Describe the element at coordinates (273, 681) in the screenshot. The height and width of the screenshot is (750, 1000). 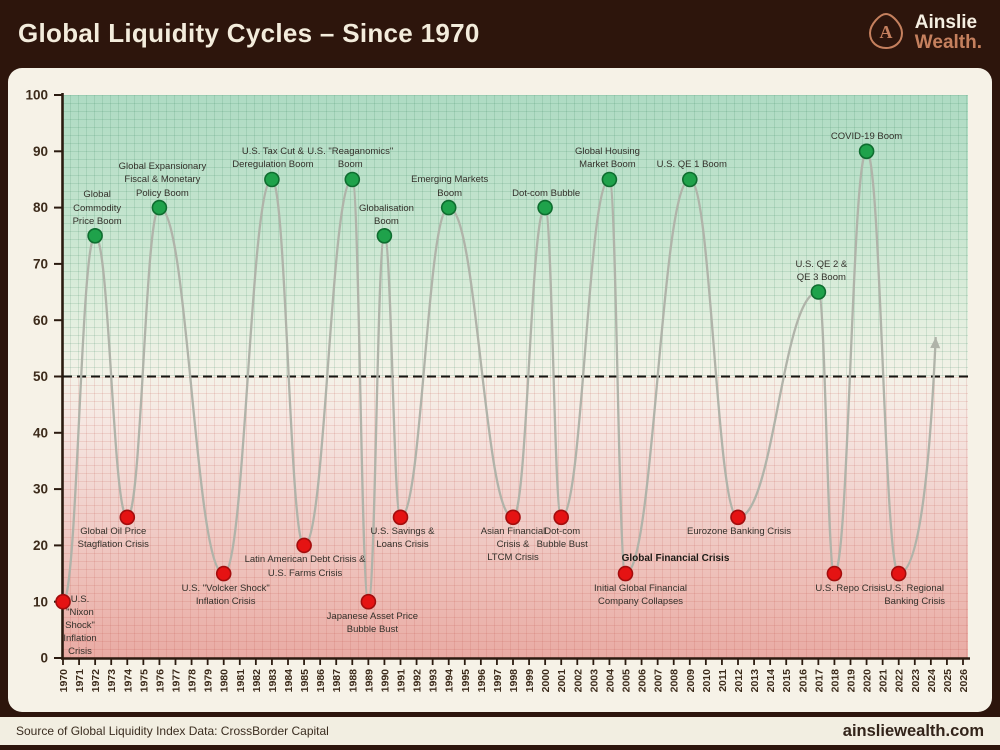
I see `x-tick-label: 1983` at that location.